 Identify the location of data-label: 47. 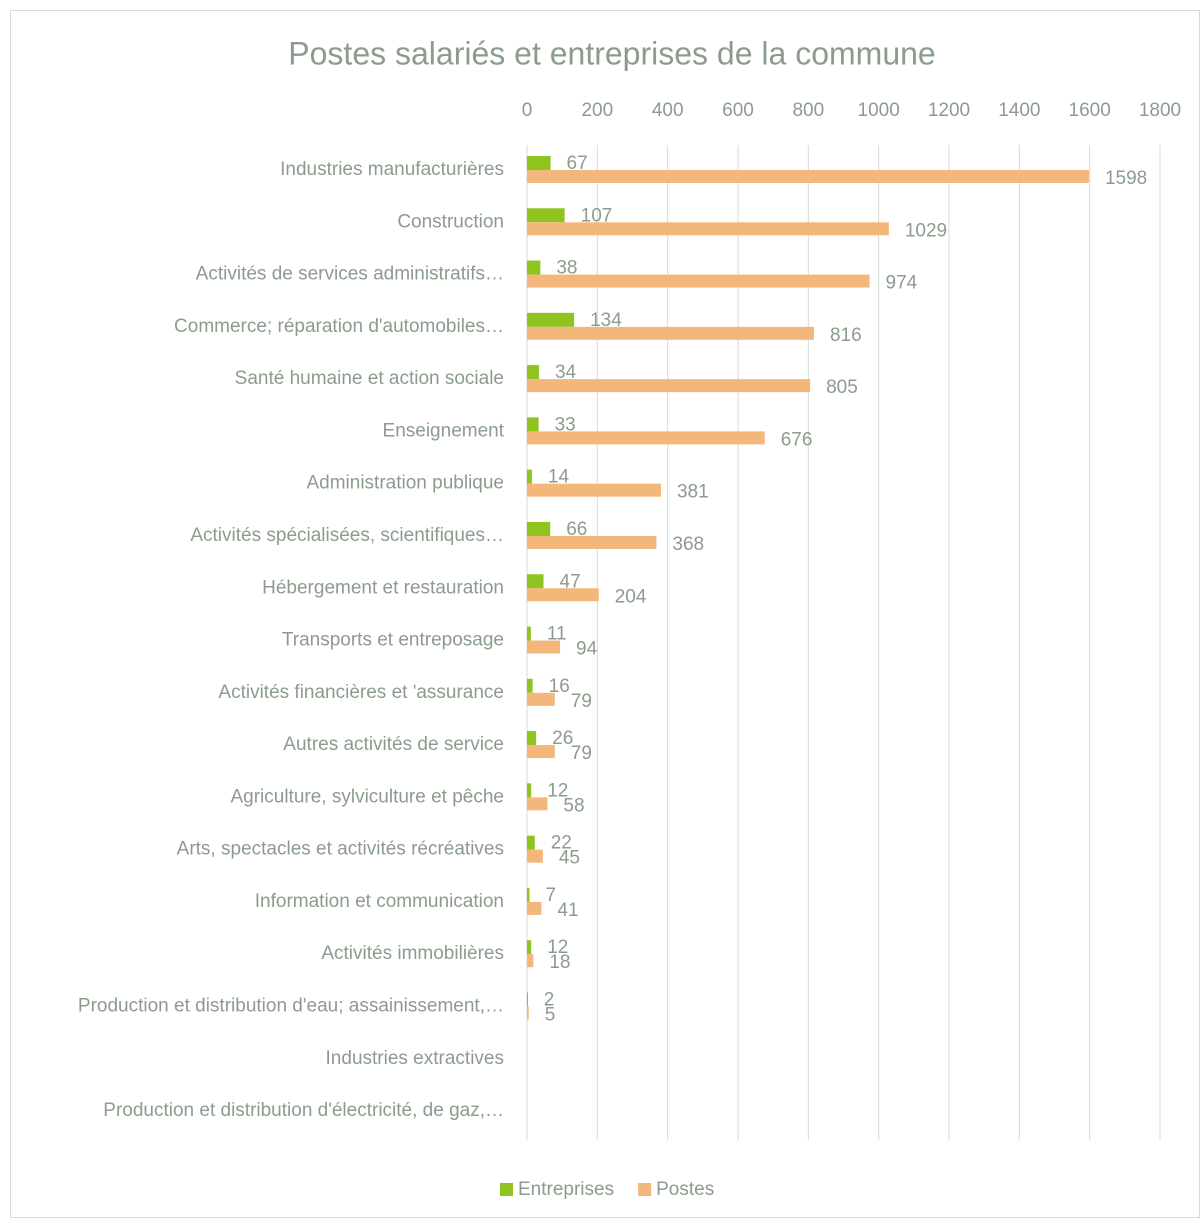
(570, 581).